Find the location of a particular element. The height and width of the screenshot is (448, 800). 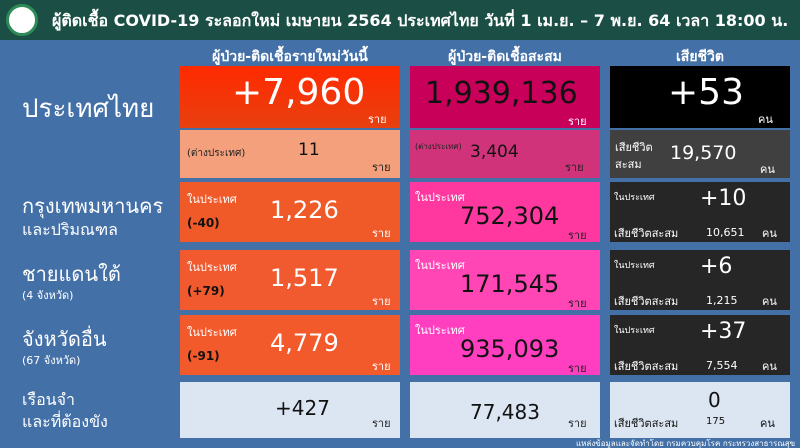

value: +53 is located at coordinates (706, 92).